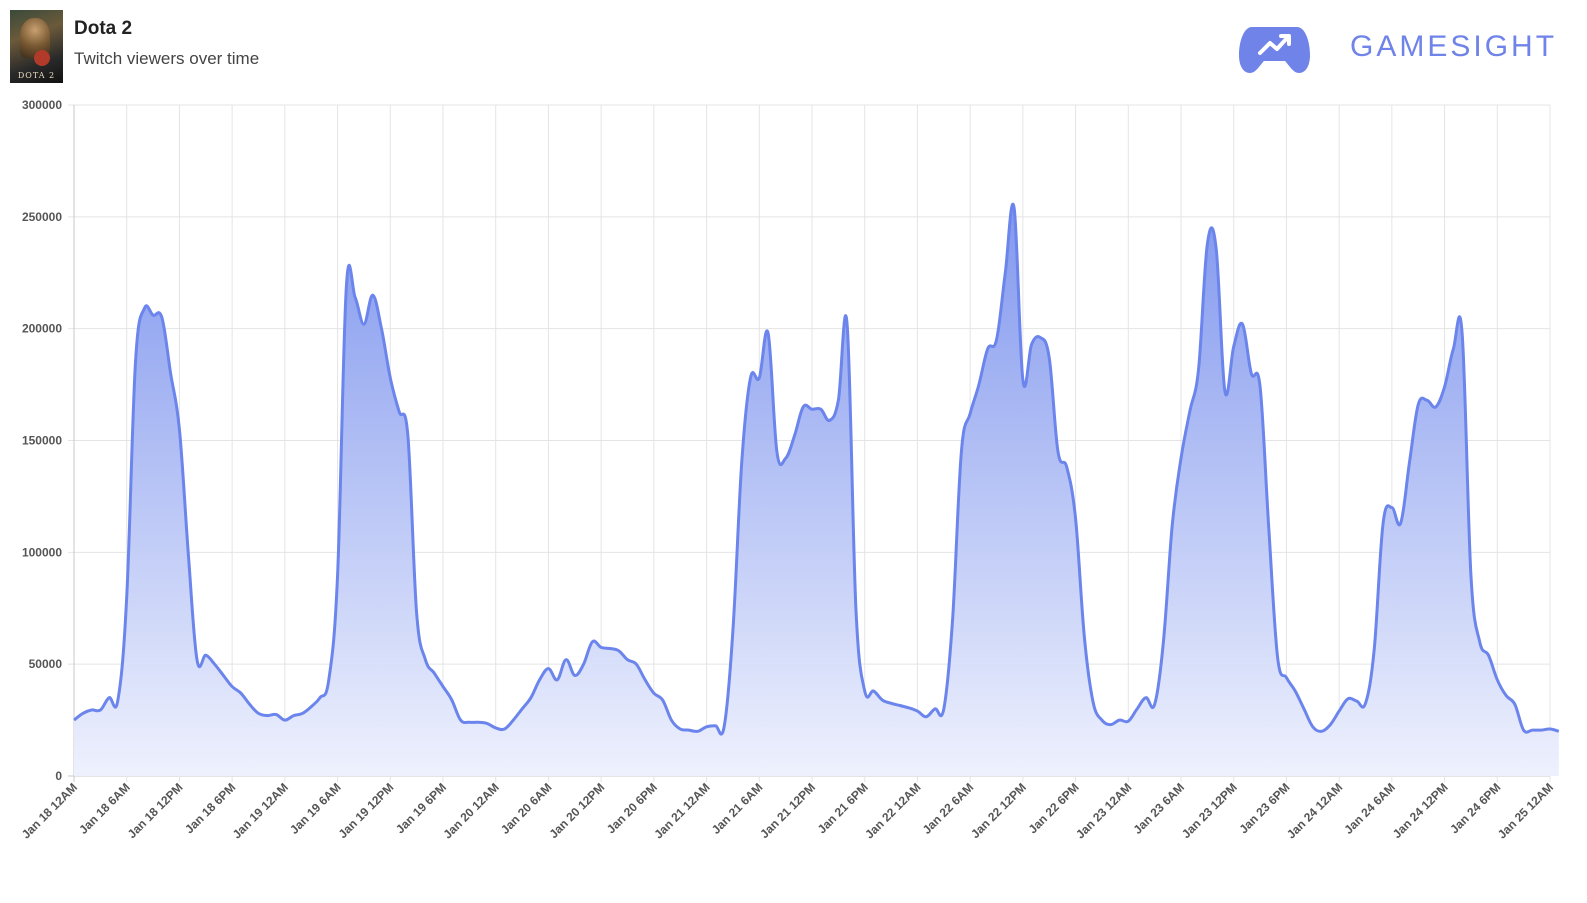 The image size is (1587, 903). What do you see at coordinates (948, 808) in the screenshot?
I see `x-tick-label: Jan 22 6AM` at bounding box center [948, 808].